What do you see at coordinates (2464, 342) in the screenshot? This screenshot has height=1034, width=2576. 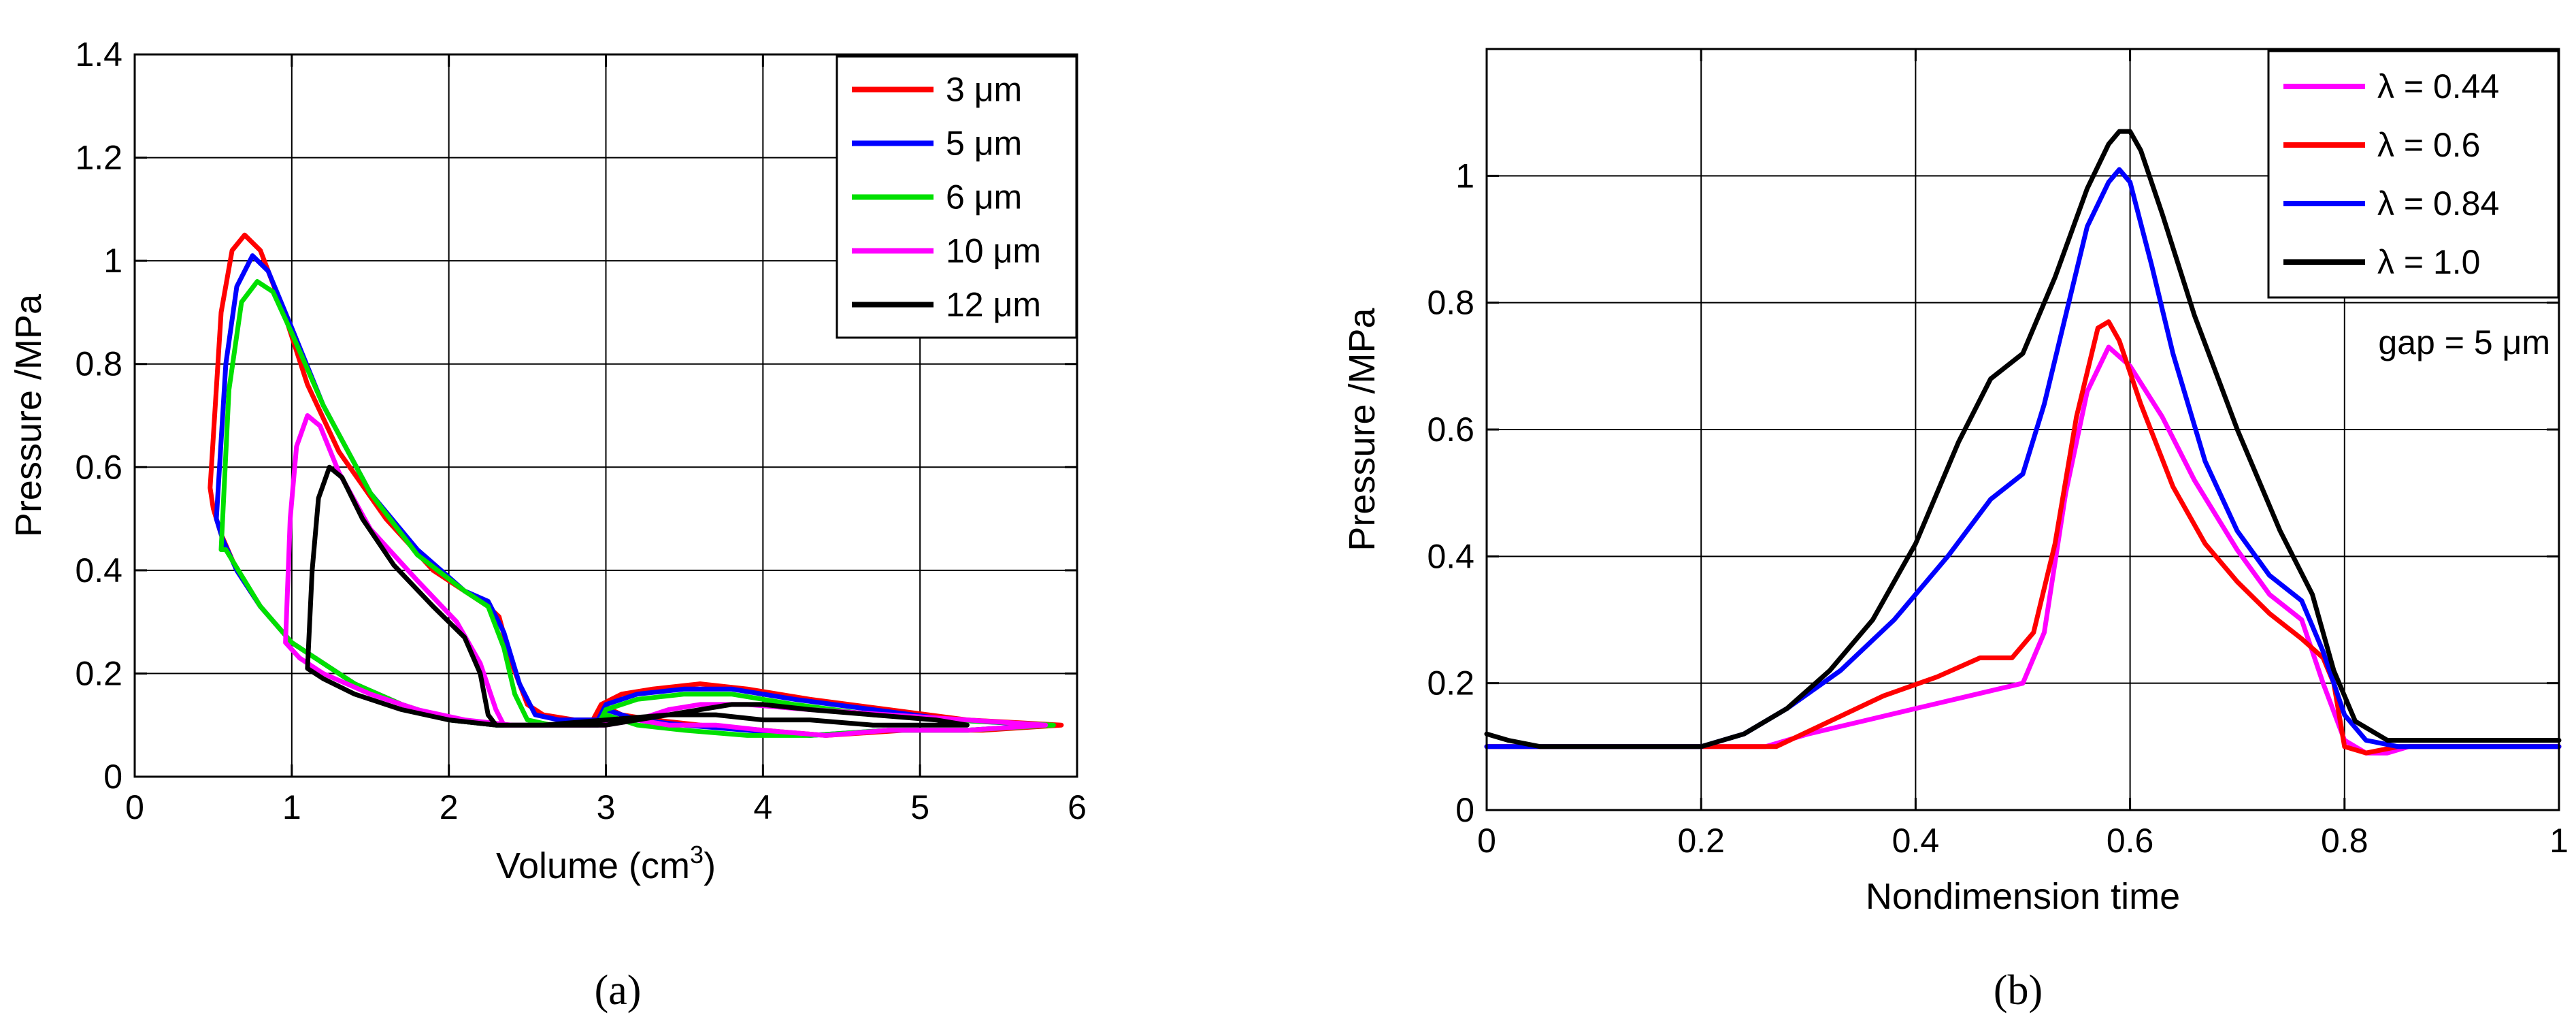 I see `annotation-gap: gap = 5 μm` at bounding box center [2464, 342].